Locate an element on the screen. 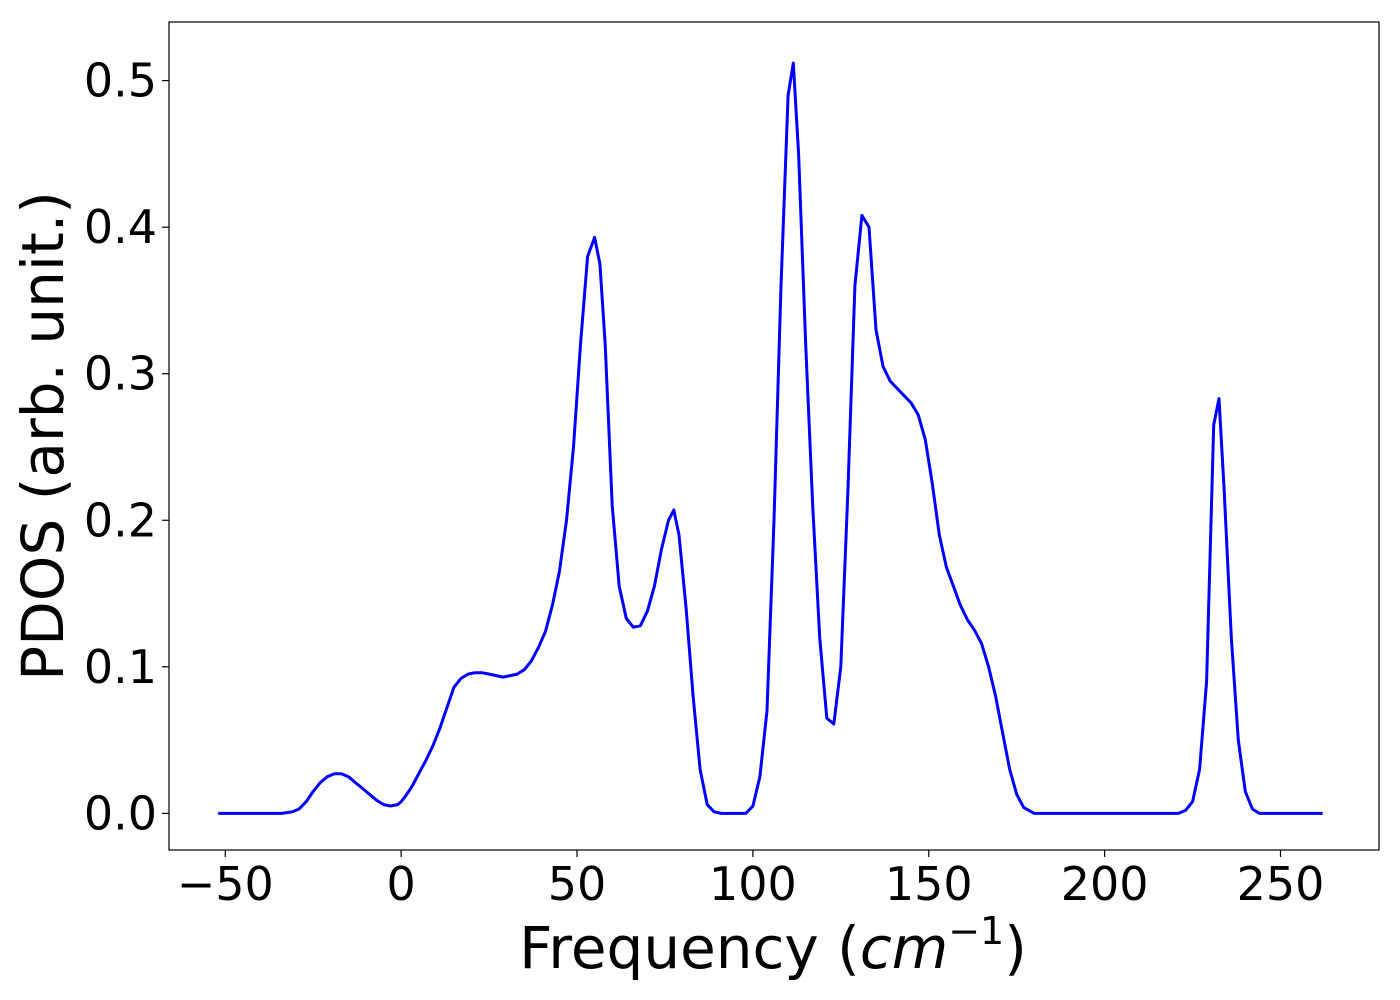  x-axis-label-unit: cm is located at coordinates (904, 948).